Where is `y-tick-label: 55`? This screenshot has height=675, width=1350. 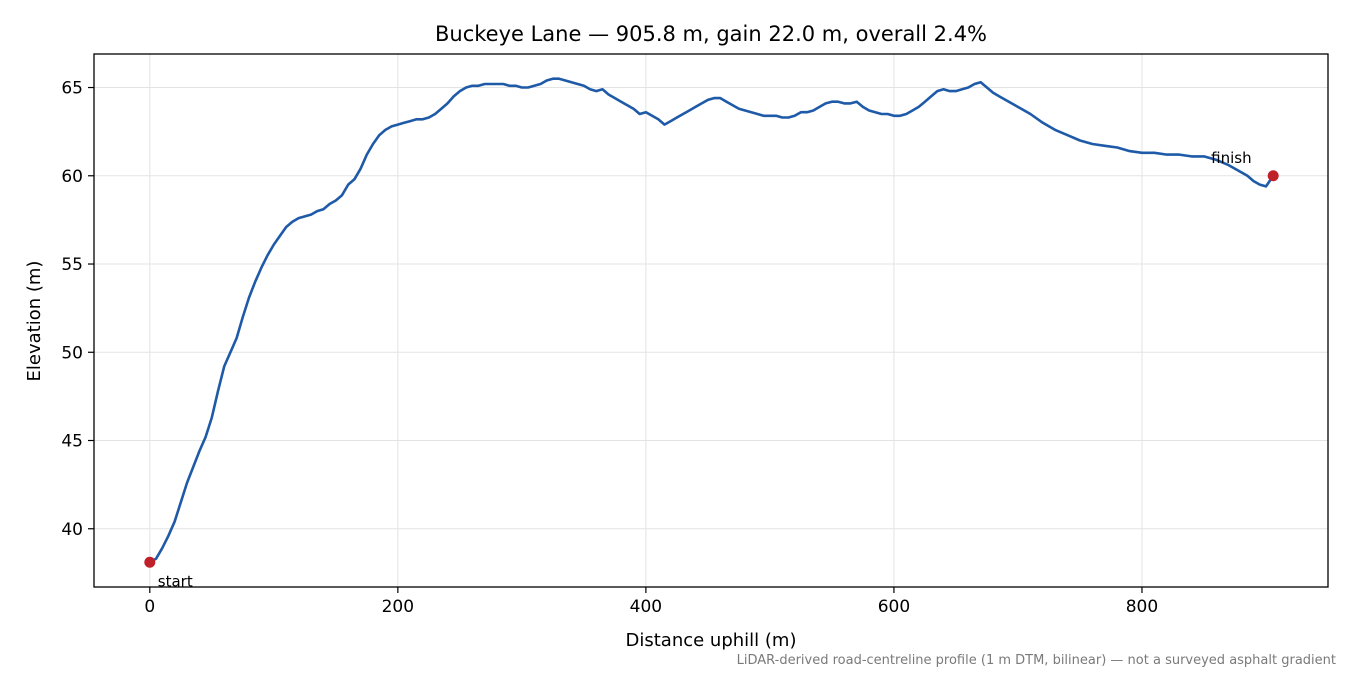 y-tick-label: 55 is located at coordinates (72, 265).